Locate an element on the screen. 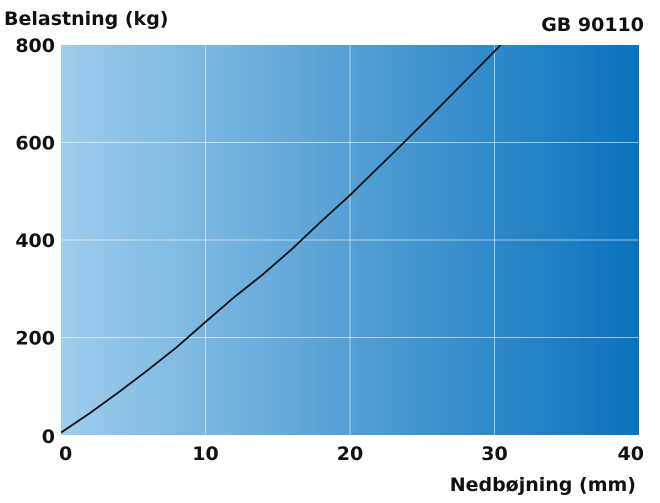 The width and height of the screenshot is (660, 503). x-tick-label: 0 is located at coordinates (65, 454).